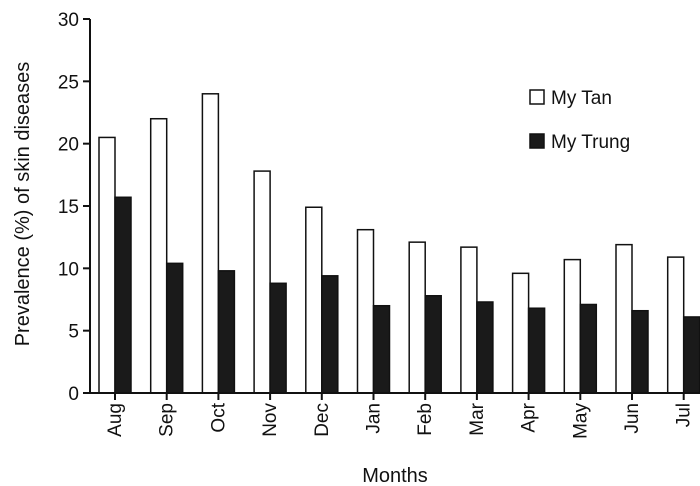  I want to click on x-tick-label: Sep, so click(167, 420).